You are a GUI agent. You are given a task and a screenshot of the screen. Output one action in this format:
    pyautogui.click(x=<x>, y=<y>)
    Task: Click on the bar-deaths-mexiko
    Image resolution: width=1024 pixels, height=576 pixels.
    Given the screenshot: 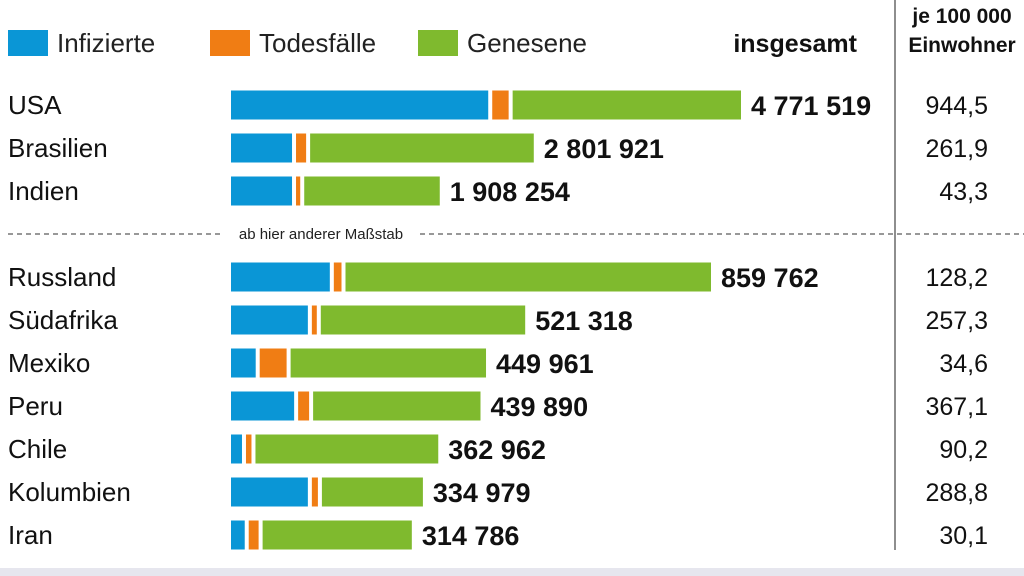 What is the action you would take?
    pyautogui.click(x=273, y=363)
    